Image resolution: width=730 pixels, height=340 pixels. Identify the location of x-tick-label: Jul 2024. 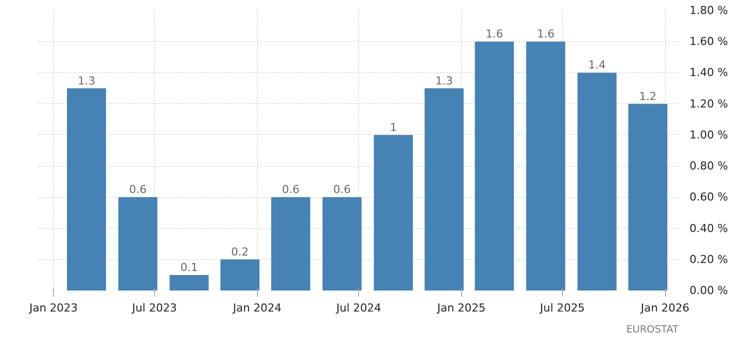
(358, 308).